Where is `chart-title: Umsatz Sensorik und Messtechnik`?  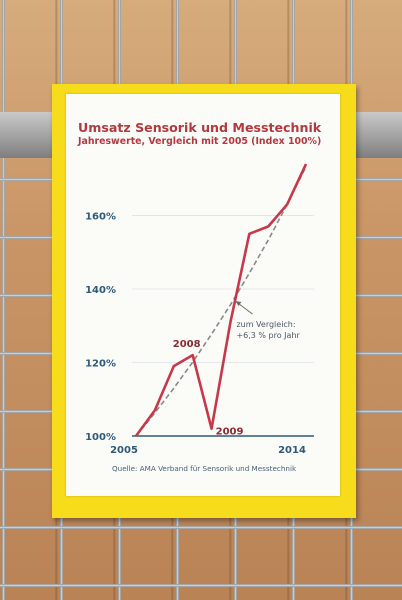 chart-title: Umsatz Sensorik und Messtechnik is located at coordinates (200, 127).